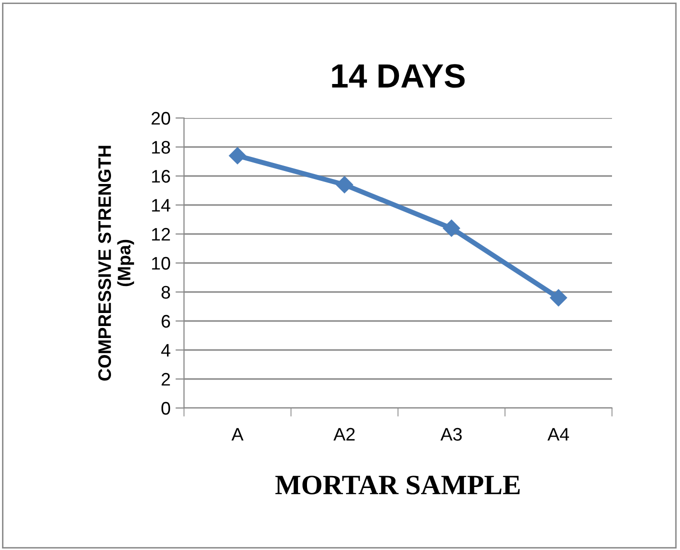 The height and width of the screenshot is (550, 680). Describe the element at coordinates (161, 176) in the screenshot. I see `y-tick-label: 16` at that location.